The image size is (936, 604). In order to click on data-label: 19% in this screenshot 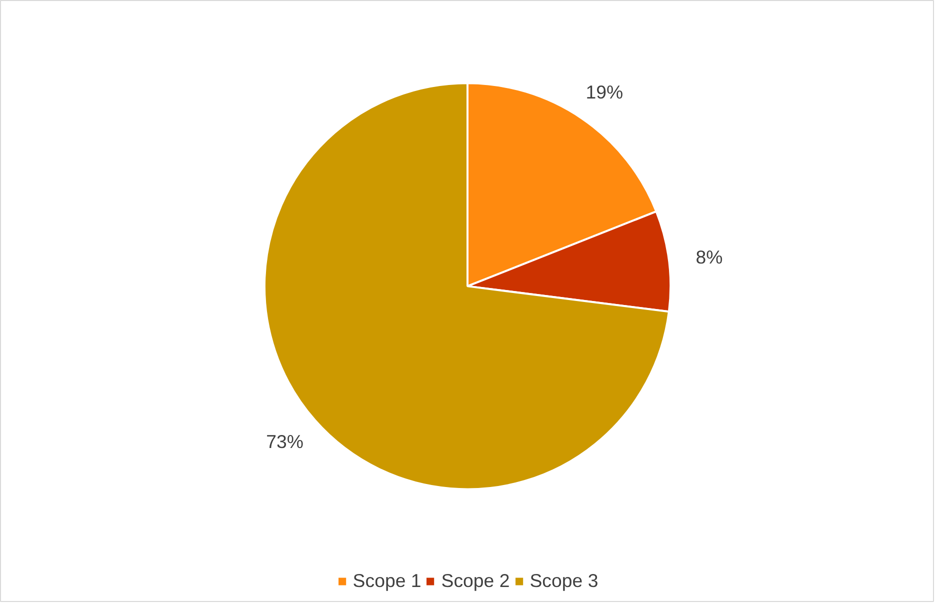, I will do `click(605, 92)`.